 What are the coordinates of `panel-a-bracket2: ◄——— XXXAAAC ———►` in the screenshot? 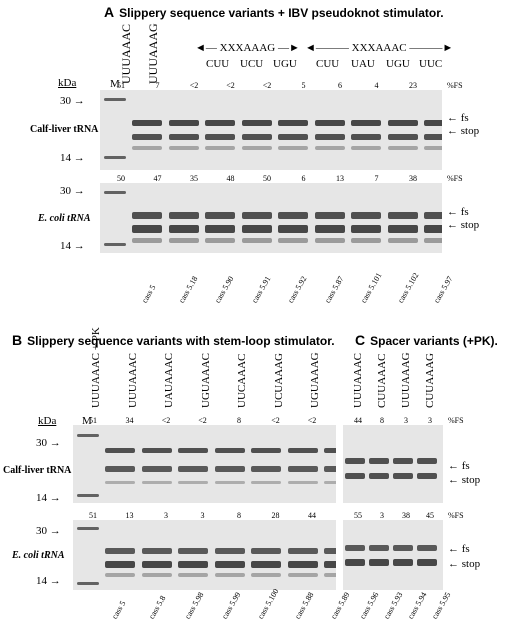 It's located at (379, 48).